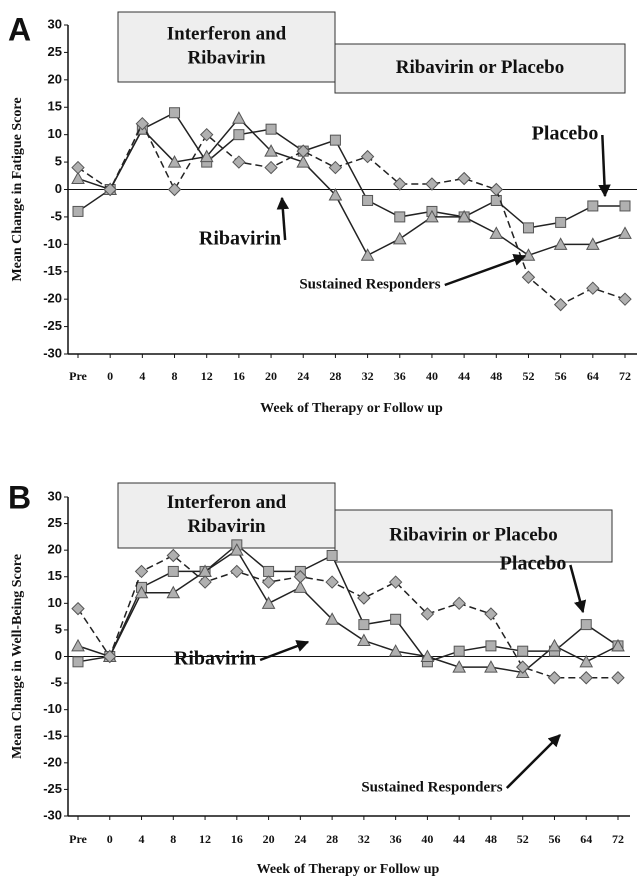 This screenshot has height=879, width=643. Describe the element at coordinates (593, 376) in the screenshot. I see `x-tick-label: 64` at that location.